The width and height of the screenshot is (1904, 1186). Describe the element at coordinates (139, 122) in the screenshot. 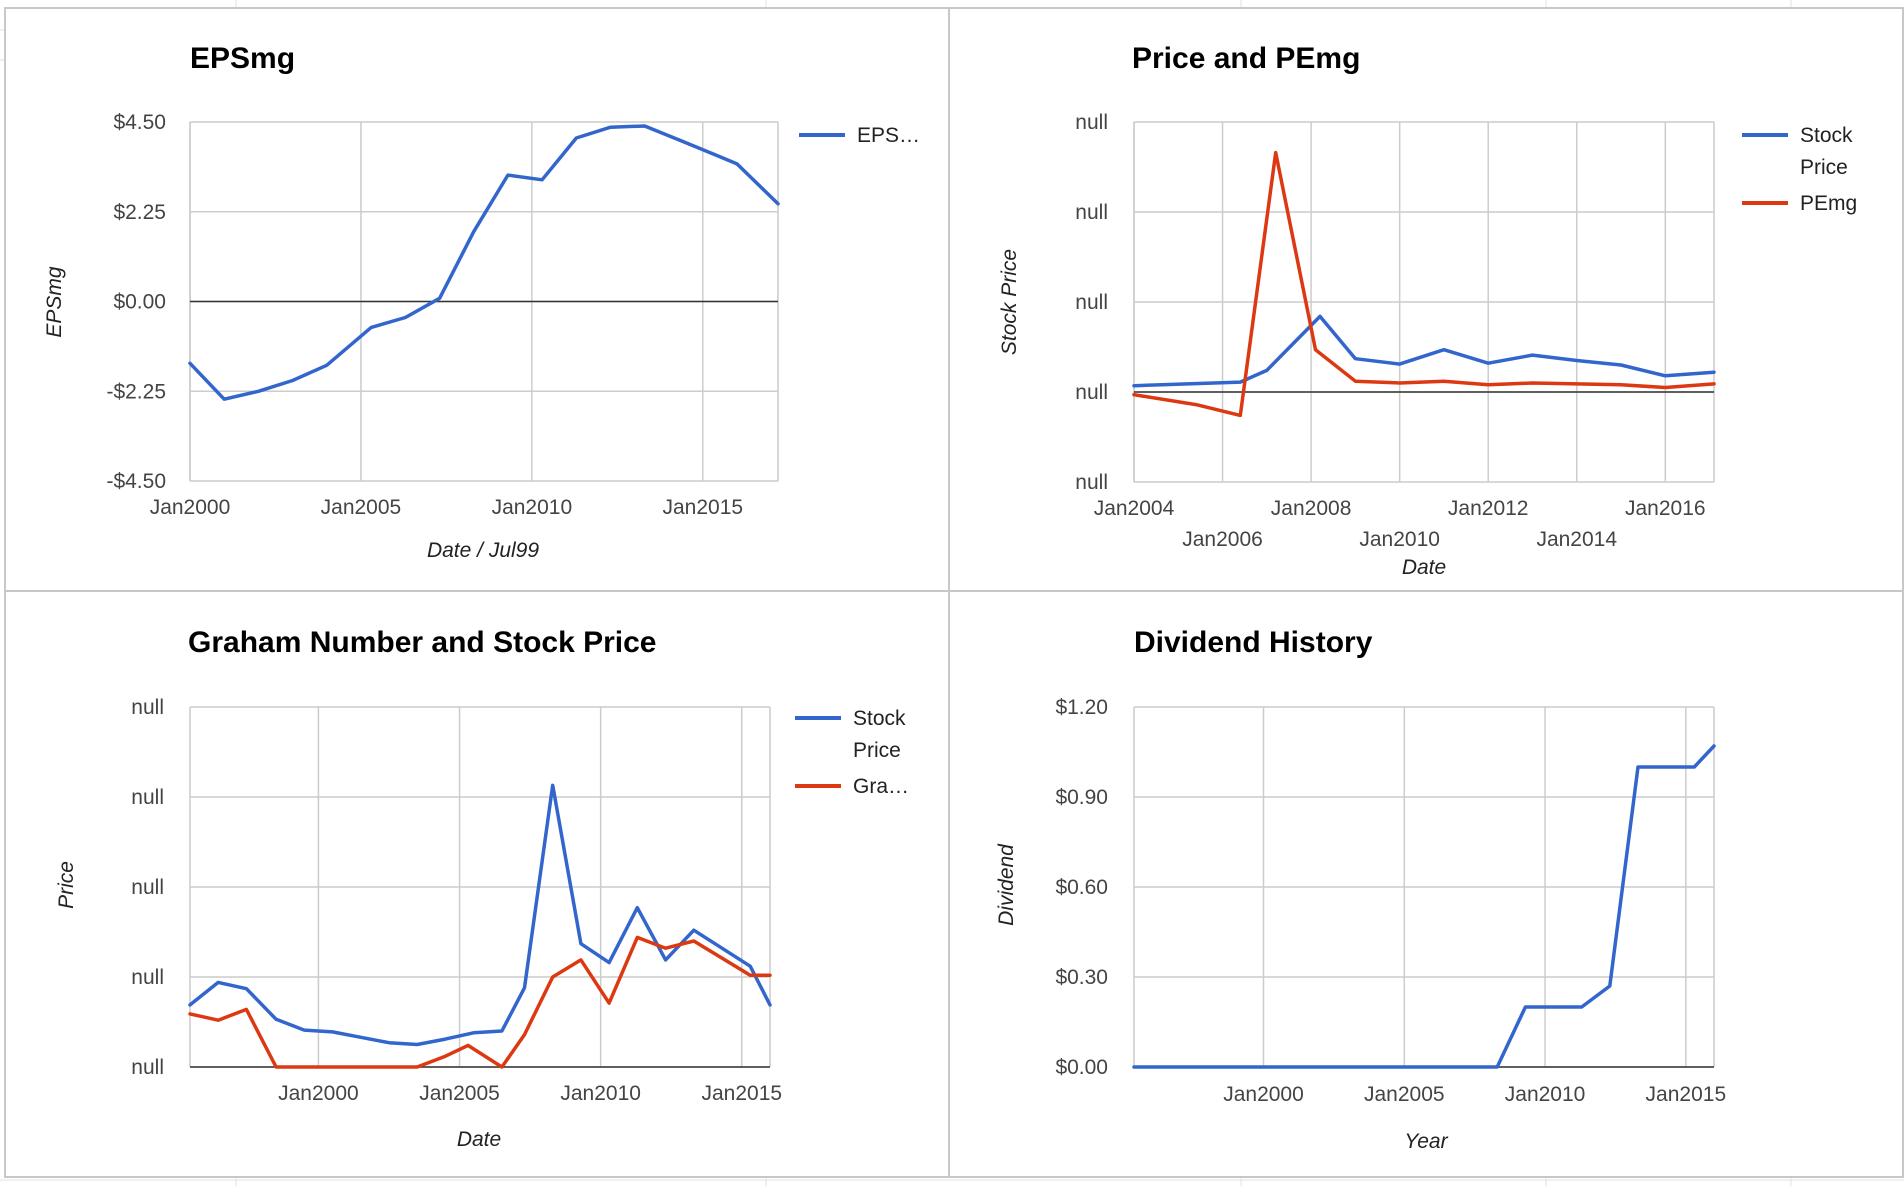

I see `y-tick-label: $4.50` at that location.